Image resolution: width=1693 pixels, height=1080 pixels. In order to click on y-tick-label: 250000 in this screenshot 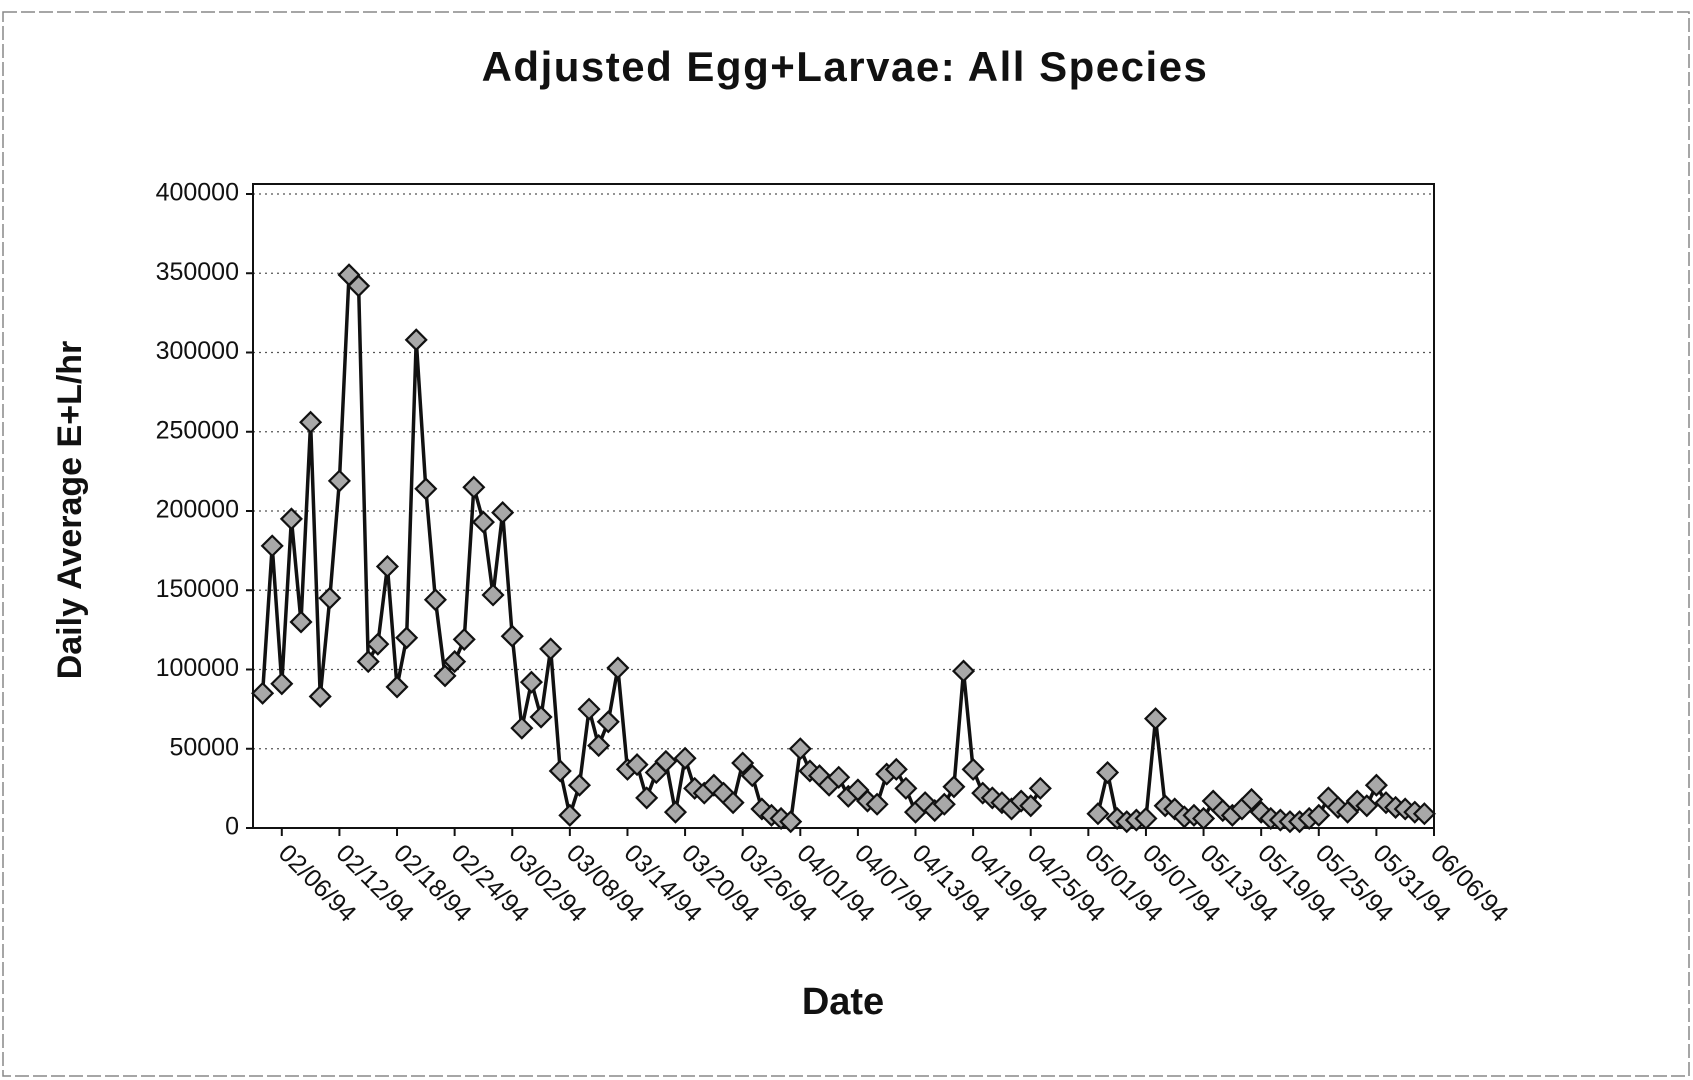, I will do `click(197, 430)`.